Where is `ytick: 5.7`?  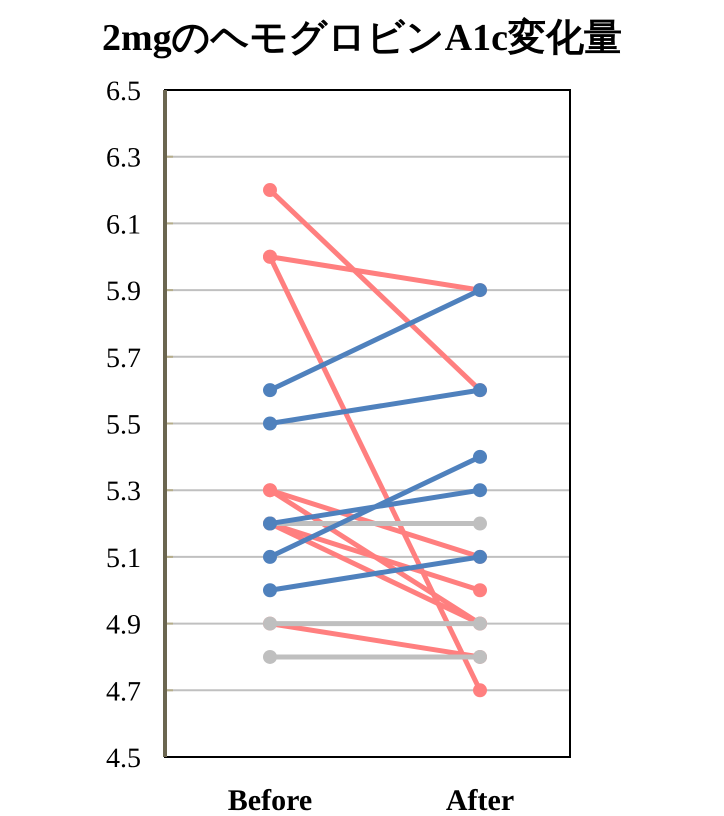
ytick: 5.7 is located at coordinates (123, 358).